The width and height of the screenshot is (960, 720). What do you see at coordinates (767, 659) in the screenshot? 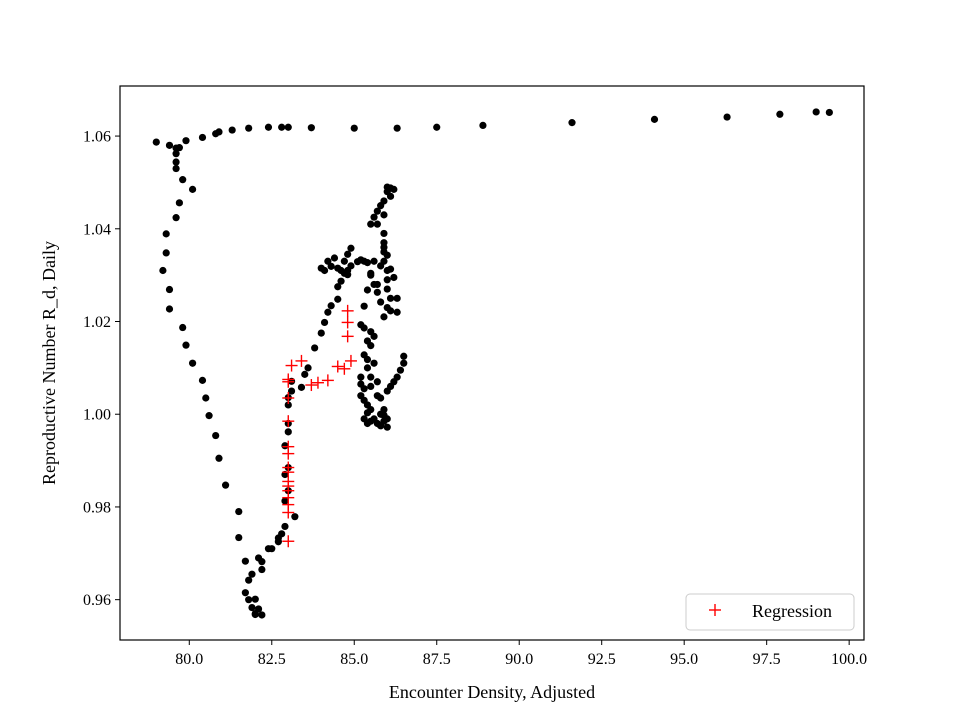
I see `x-tick-label: 97.5` at bounding box center [767, 659].